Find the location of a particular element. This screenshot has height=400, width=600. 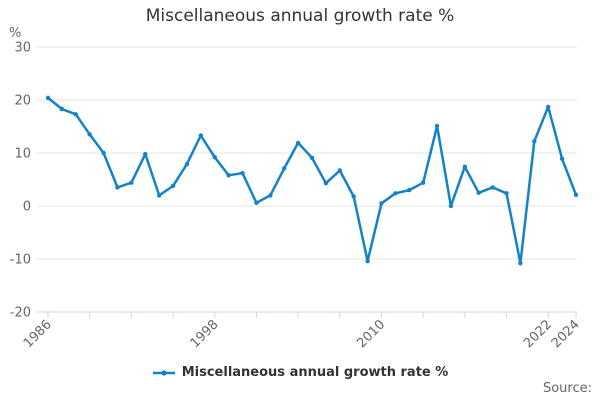

legend-item: Miscellaneous annual growth rate % is located at coordinates (300, 372).